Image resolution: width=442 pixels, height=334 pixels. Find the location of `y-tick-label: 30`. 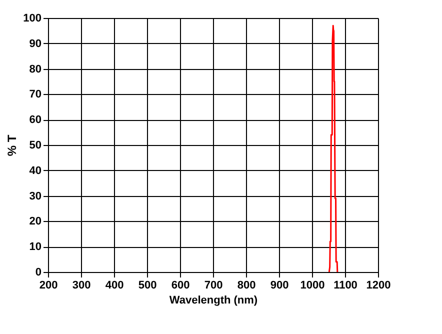

y-tick-label: 30 is located at coordinates (35, 196).